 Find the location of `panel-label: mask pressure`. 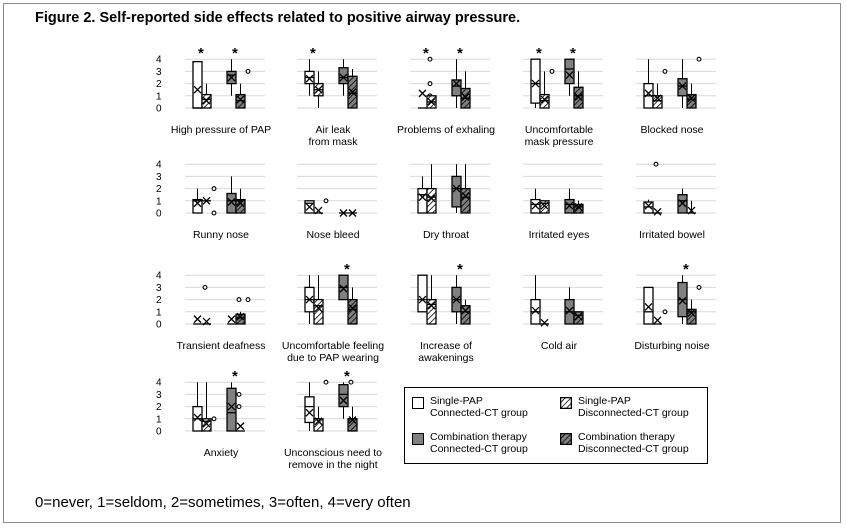

panel-label: mask pressure is located at coordinates (559, 142).